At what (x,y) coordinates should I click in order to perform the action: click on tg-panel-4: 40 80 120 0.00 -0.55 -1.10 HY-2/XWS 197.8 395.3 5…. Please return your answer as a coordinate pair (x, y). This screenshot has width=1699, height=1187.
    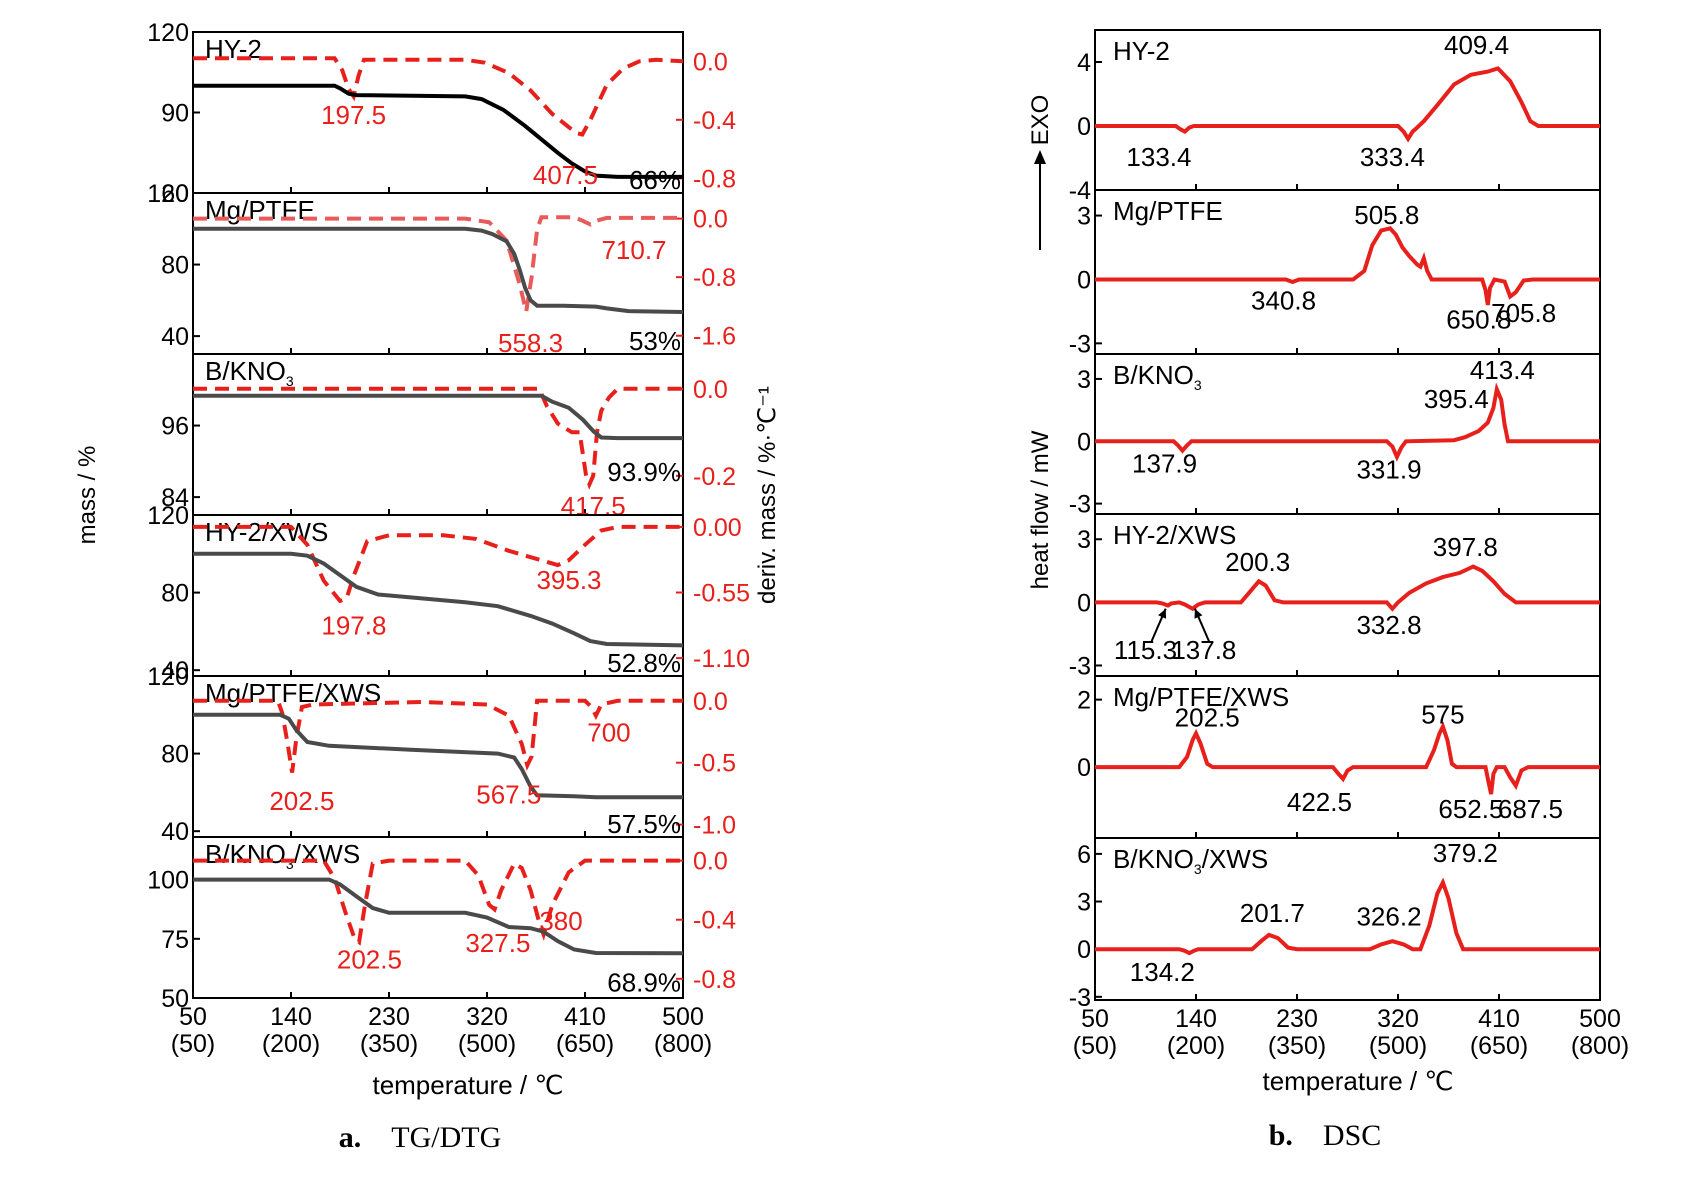
    Looking at the image, I should click on (448, 593).